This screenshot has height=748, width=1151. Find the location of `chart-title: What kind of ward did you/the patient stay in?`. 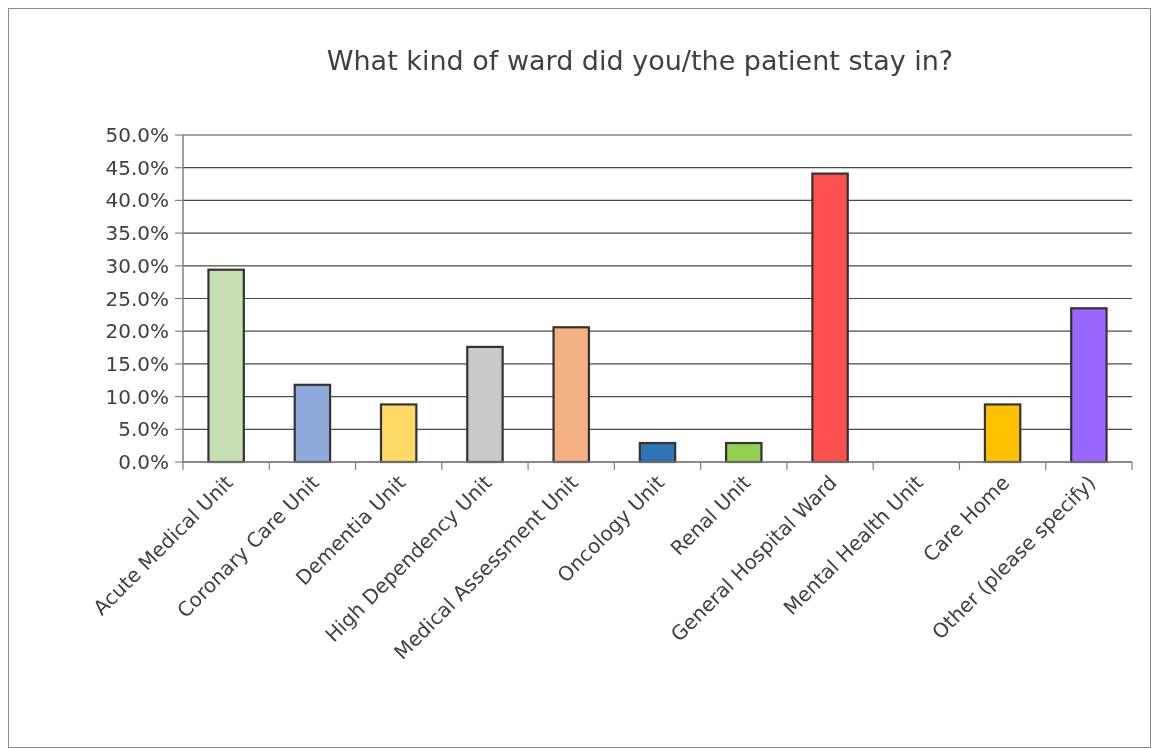

chart-title: What kind of ward did you/the patient stay in? is located at coordinates (640, 60).